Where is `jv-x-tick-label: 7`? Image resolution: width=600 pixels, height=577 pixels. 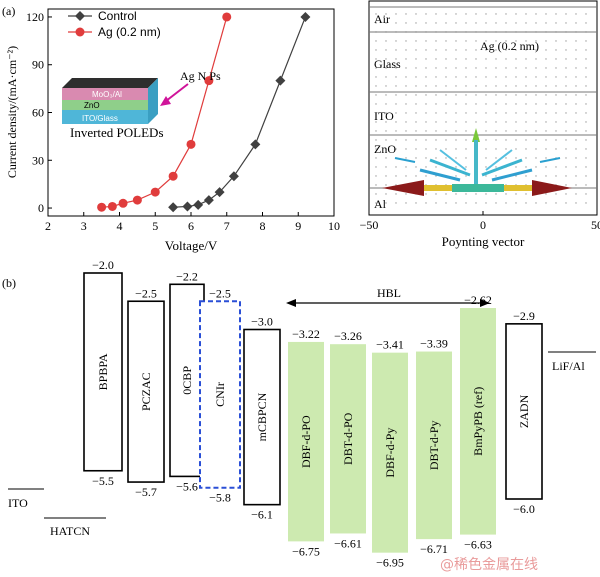 jv-x-tick-label: 7 is located at coordinates (227, 226).